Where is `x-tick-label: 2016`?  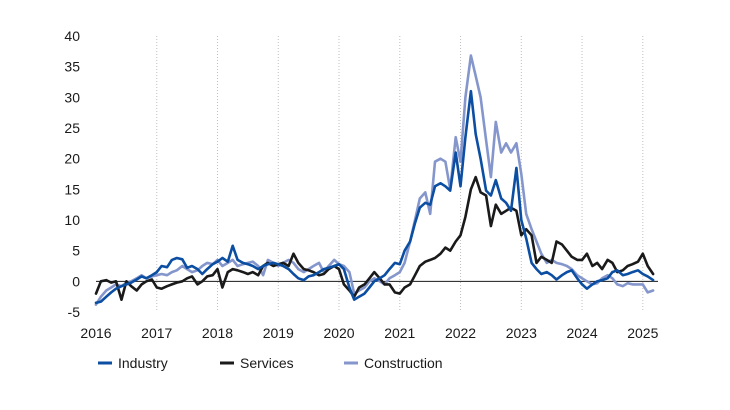 x-tick-label: 2016 is located at coordinates (95, 333).